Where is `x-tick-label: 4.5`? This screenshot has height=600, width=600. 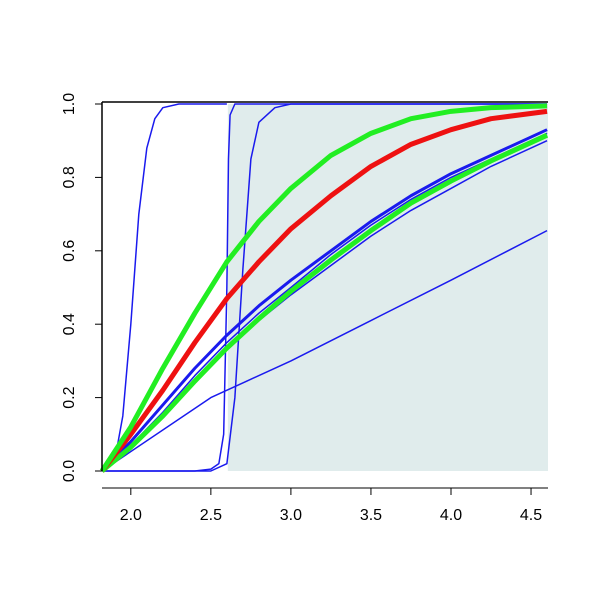
x-tick-label: 4.5 is located at coordinates (531, 515).